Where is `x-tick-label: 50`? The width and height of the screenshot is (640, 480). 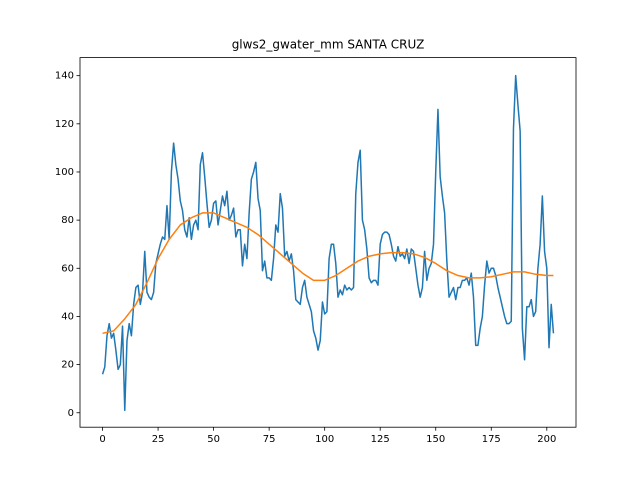 x-tick-label: 50 is located at coordinates (213, 439).